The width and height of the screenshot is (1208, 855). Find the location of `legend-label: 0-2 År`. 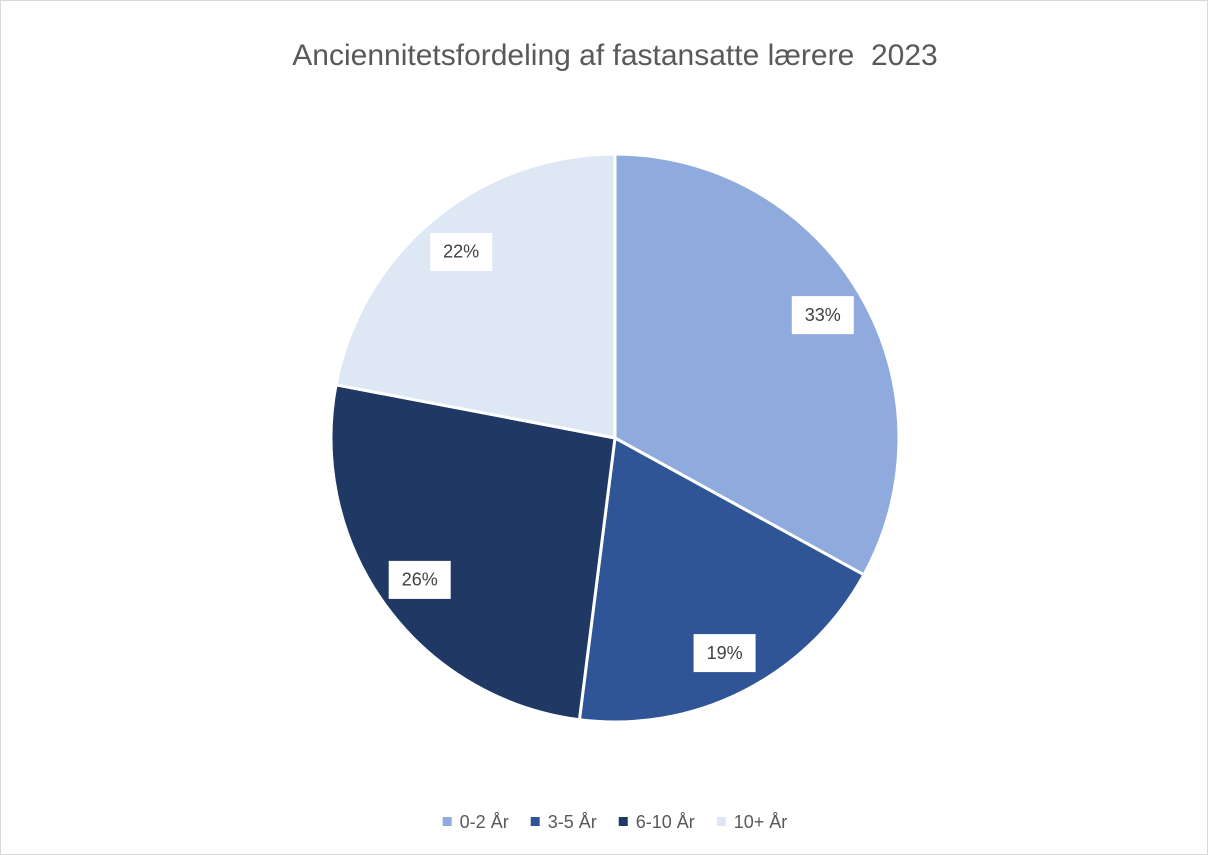

legend-label: 0-2 År is located at coordinates (484, 822).